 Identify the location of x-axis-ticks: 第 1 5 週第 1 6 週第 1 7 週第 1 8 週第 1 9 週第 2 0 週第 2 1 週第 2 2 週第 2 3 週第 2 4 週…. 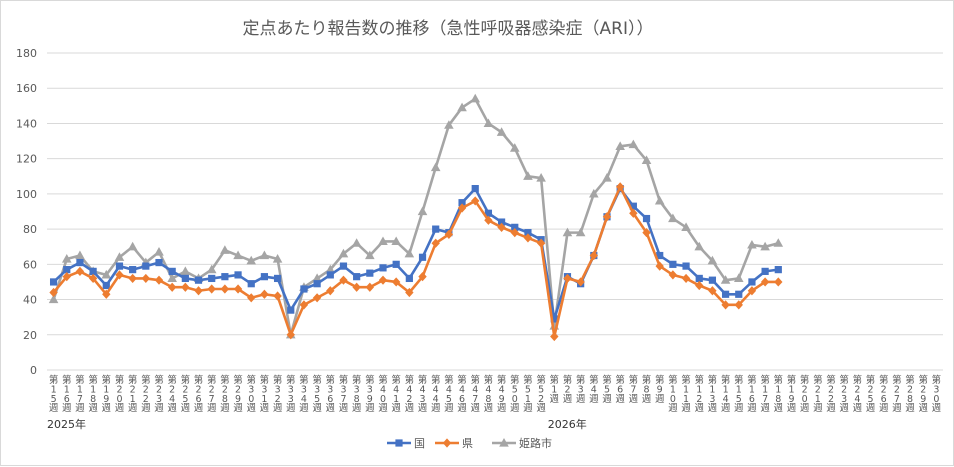
(495, 394).